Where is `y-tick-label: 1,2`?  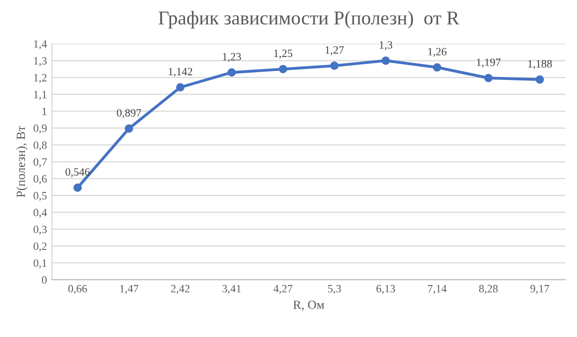
y-tick-label: 1,2 is located at coordinates (40, 79).